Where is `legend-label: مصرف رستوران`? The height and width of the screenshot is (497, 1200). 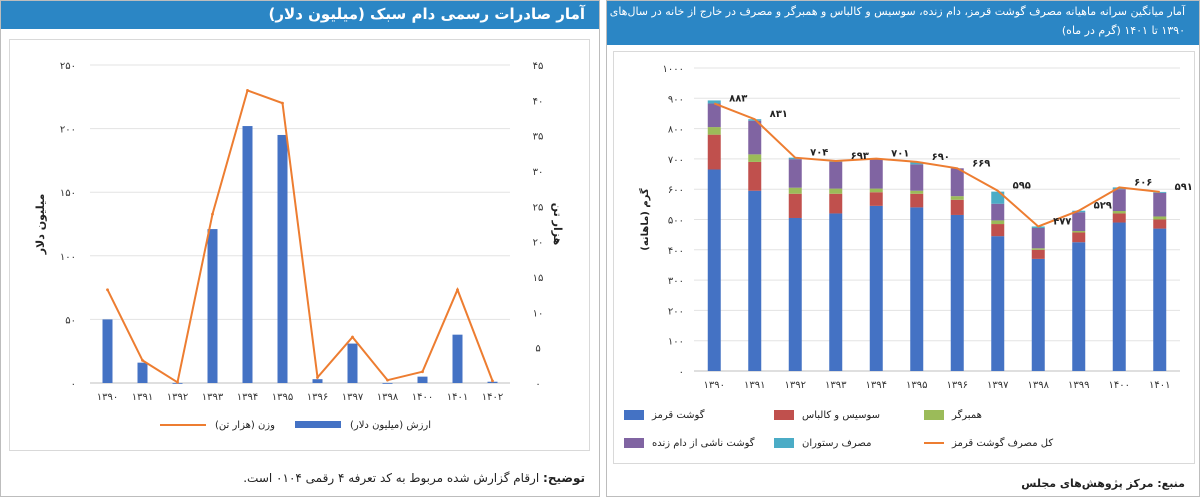
legend-label: مصرف رستوران is located at coordinates (836, 443).